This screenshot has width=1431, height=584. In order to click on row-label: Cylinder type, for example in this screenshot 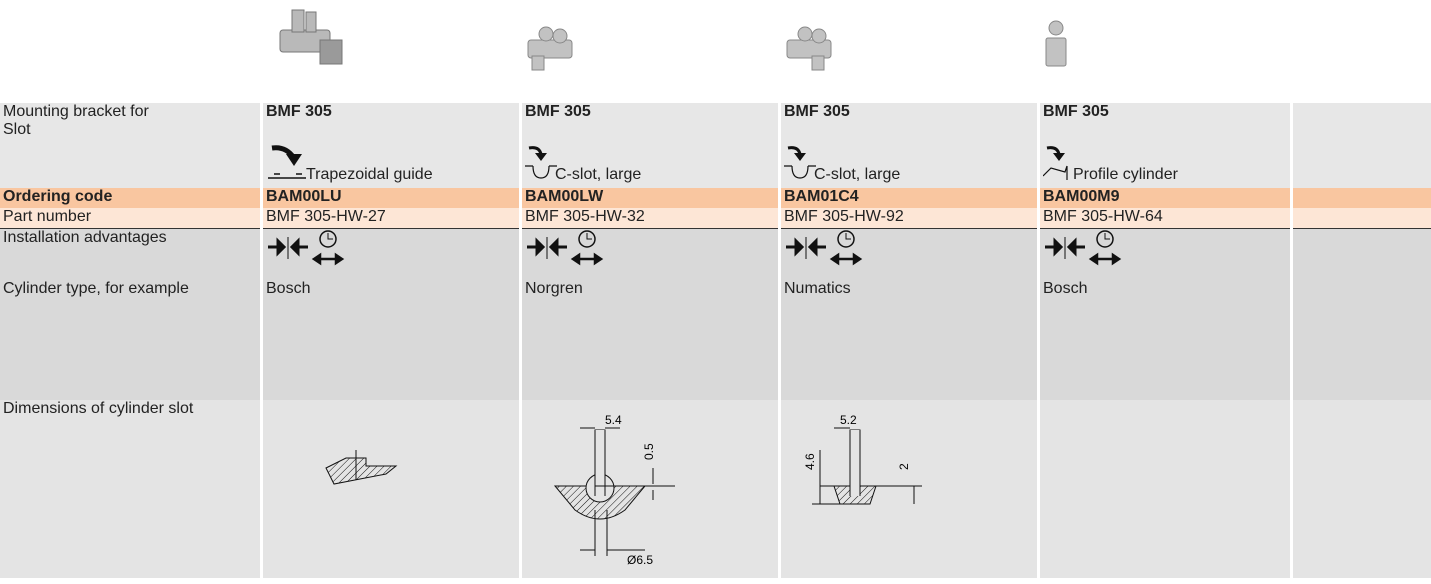, I will do `click(130, 340)`.